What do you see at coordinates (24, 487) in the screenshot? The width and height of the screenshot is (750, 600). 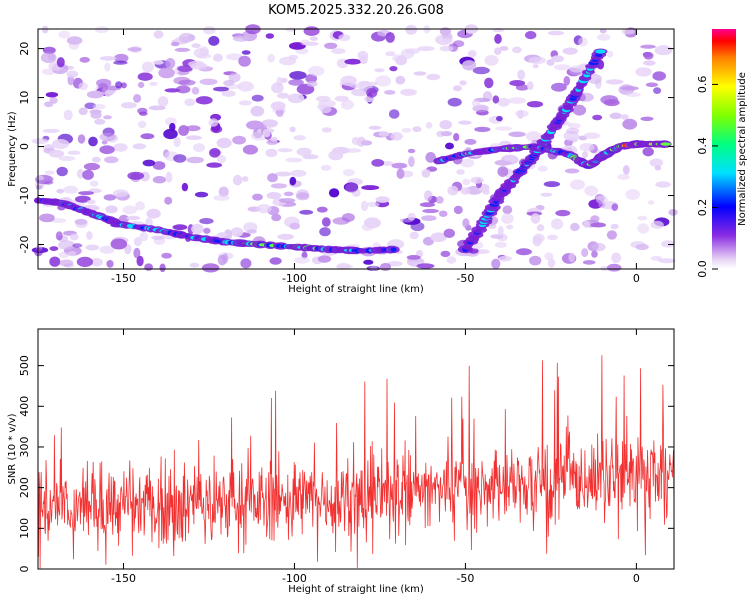 I see `snr-ytick-label: 200` at bounding box center [24, 487].